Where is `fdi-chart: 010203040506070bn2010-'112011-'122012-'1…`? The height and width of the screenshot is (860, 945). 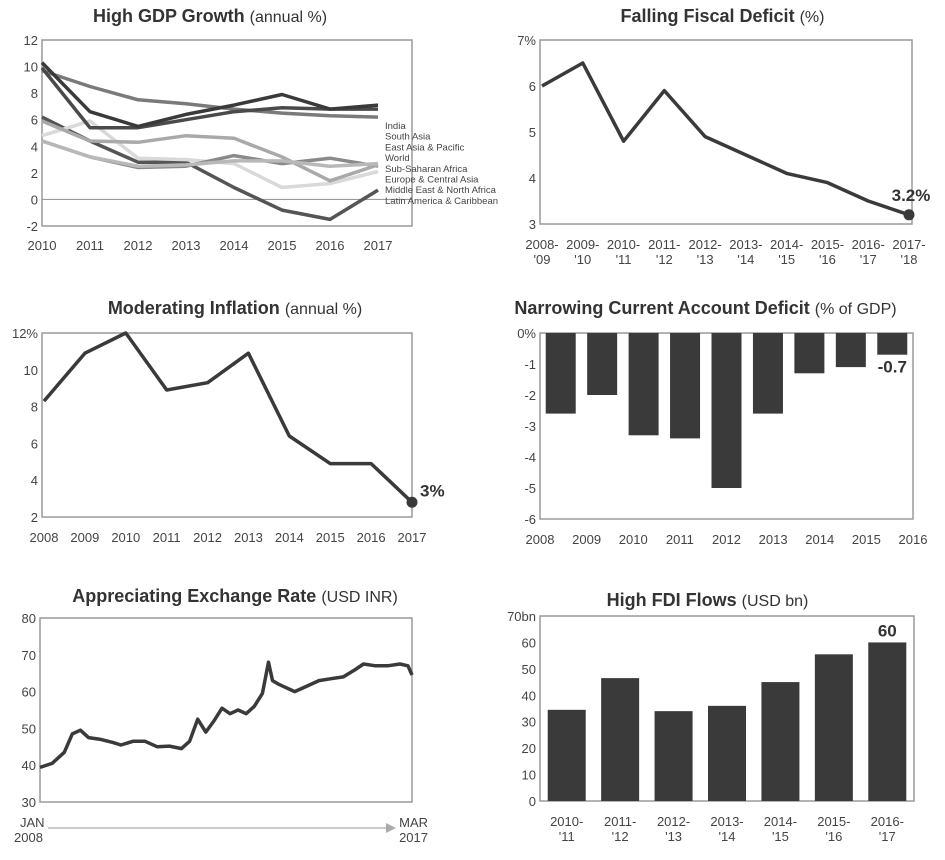
fdi-chart: 010203040506070bn2010-'112011-'122012-'1… is located at coordinates (711, 726).